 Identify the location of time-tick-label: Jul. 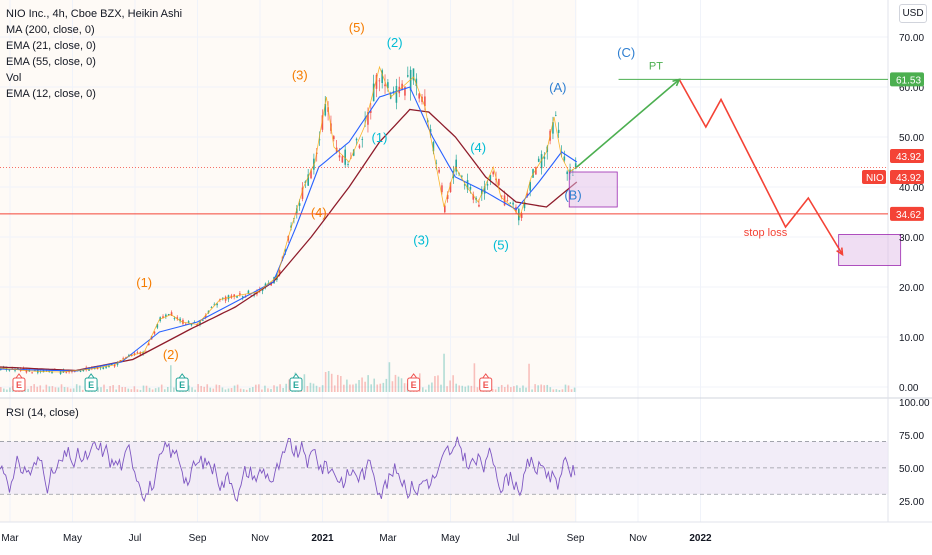
(513, 538).